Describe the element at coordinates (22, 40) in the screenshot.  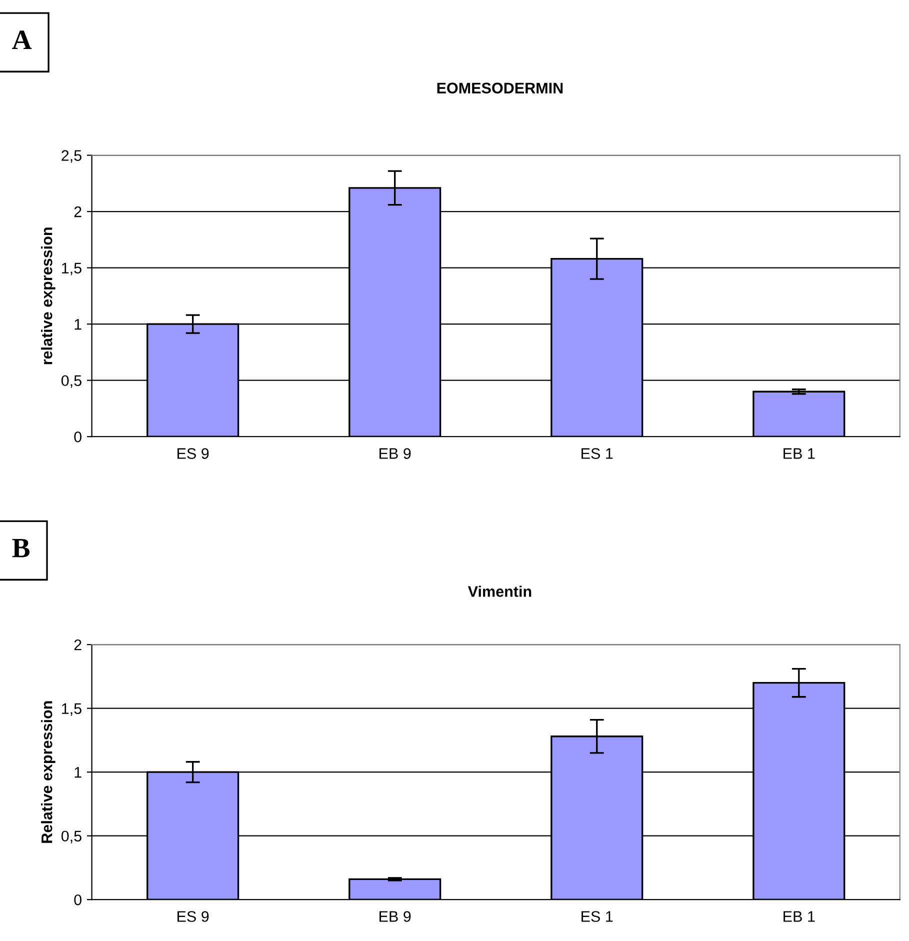
I see `text: A` at that location.